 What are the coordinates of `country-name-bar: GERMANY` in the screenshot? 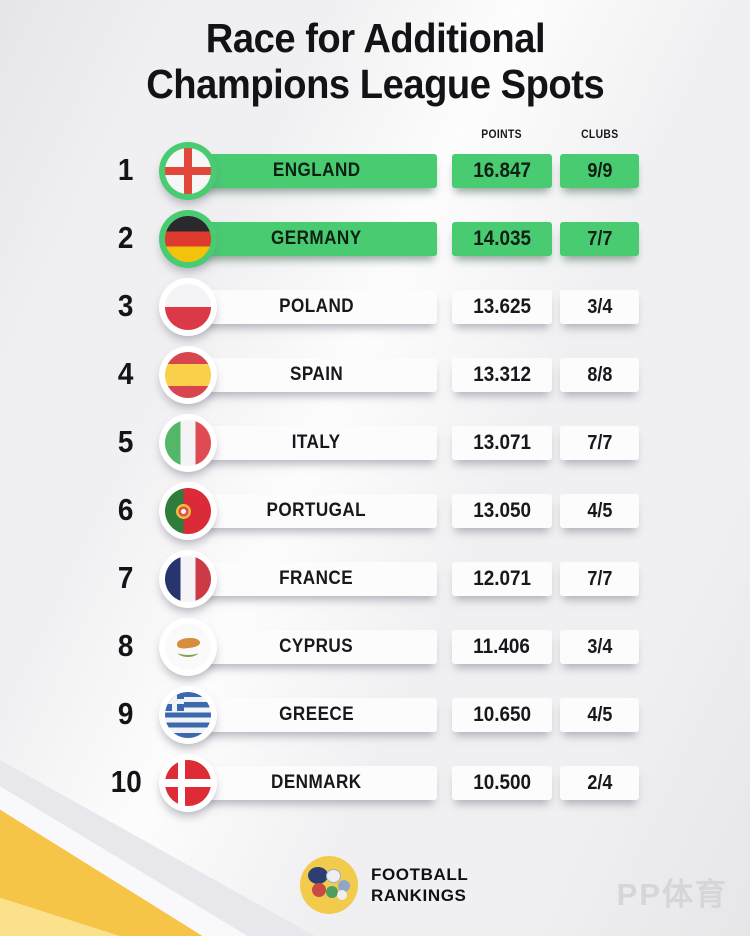 It's located at (316, 239).